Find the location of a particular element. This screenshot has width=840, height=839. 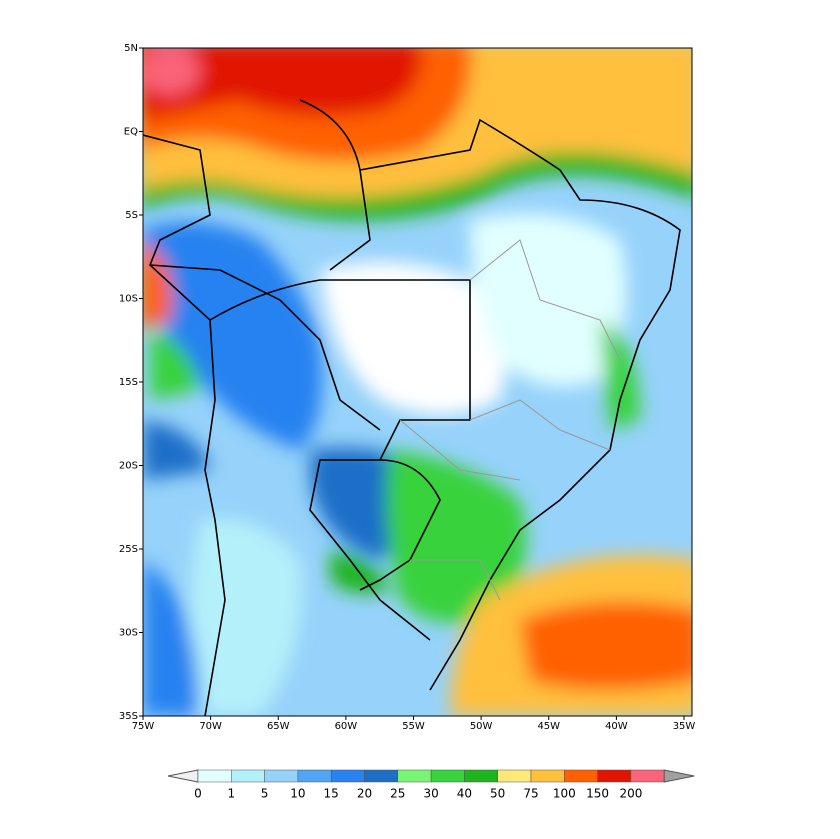

state-borders is located at coordinates (510, 420).